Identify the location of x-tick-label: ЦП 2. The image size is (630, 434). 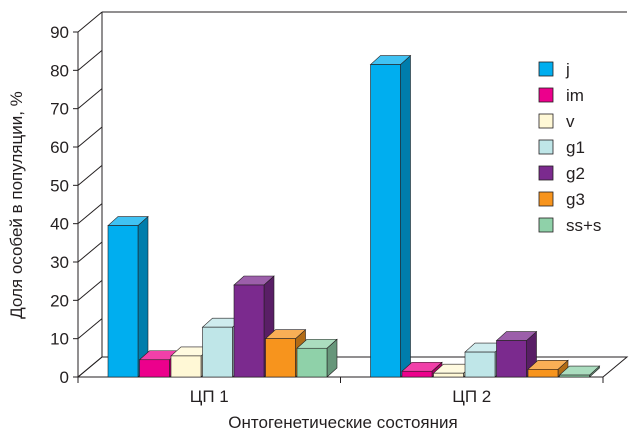
(471, 396).